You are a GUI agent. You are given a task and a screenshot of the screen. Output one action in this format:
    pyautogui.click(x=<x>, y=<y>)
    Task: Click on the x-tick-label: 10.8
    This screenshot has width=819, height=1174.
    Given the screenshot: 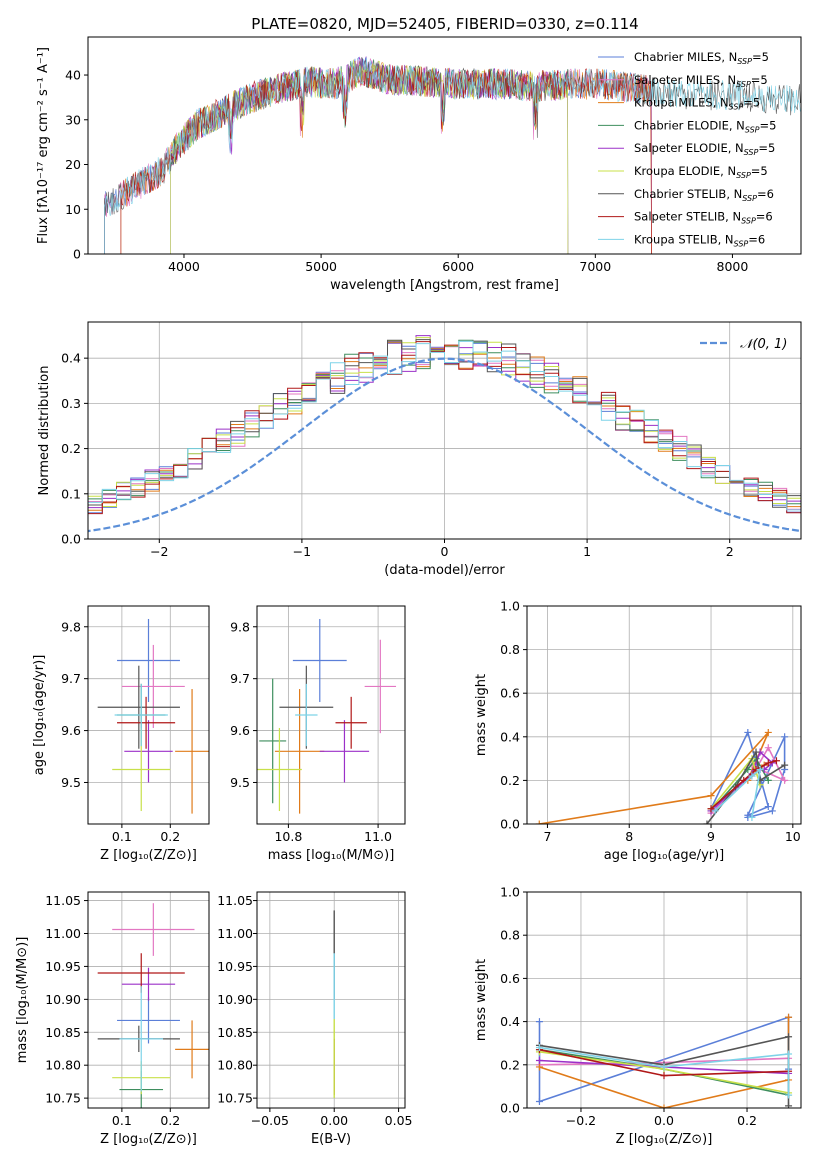 What is the action you would take?
    pyautogui.click(x=288, y=836)
    